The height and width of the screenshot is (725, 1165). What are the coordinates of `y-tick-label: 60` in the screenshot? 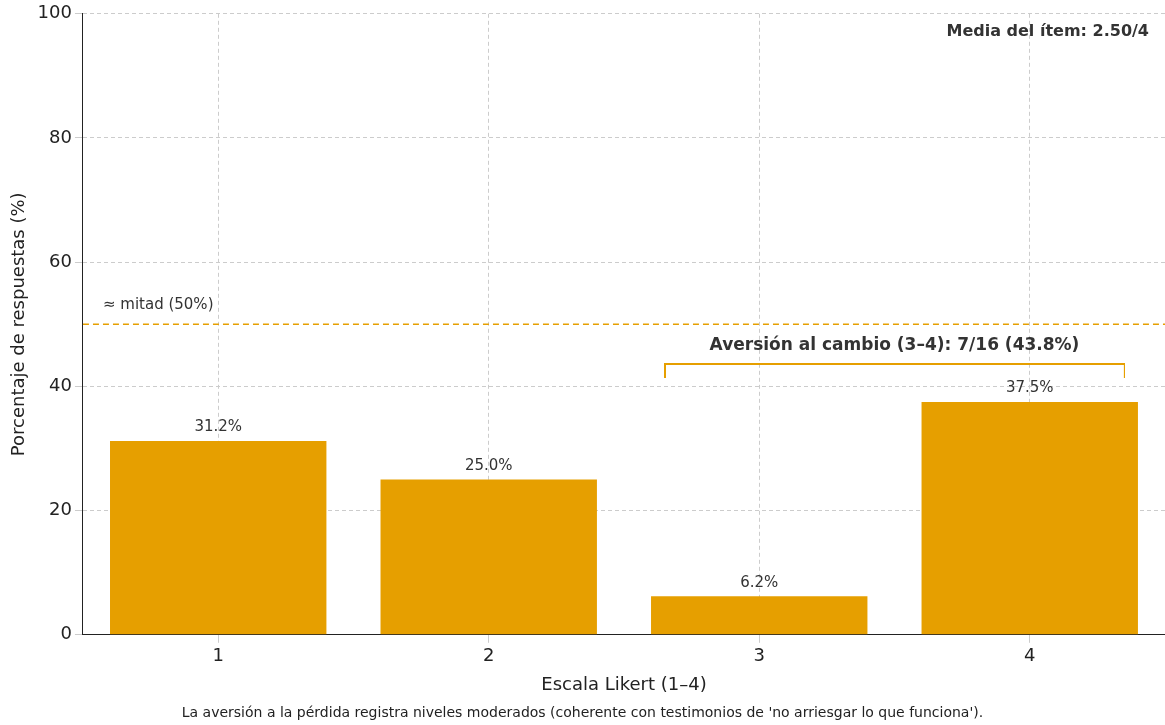 It's located at (60, 260).